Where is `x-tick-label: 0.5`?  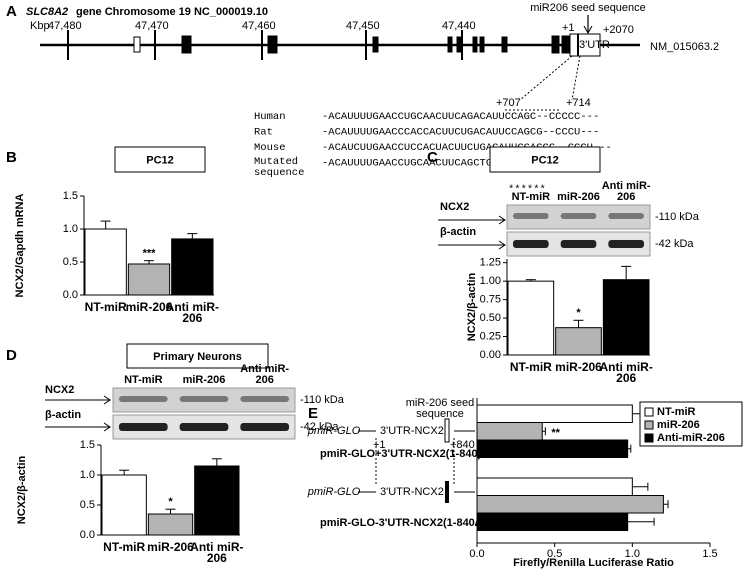
x-tick-label: 0.5 is located at coordinates (554, 554).